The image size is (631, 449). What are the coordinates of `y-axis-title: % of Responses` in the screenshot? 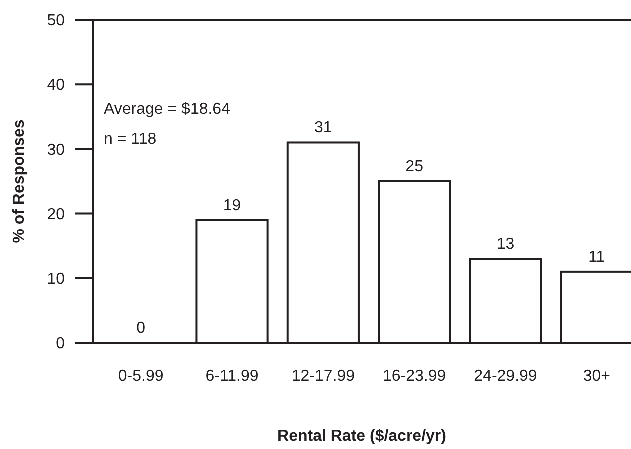 It's located at (19, 182).